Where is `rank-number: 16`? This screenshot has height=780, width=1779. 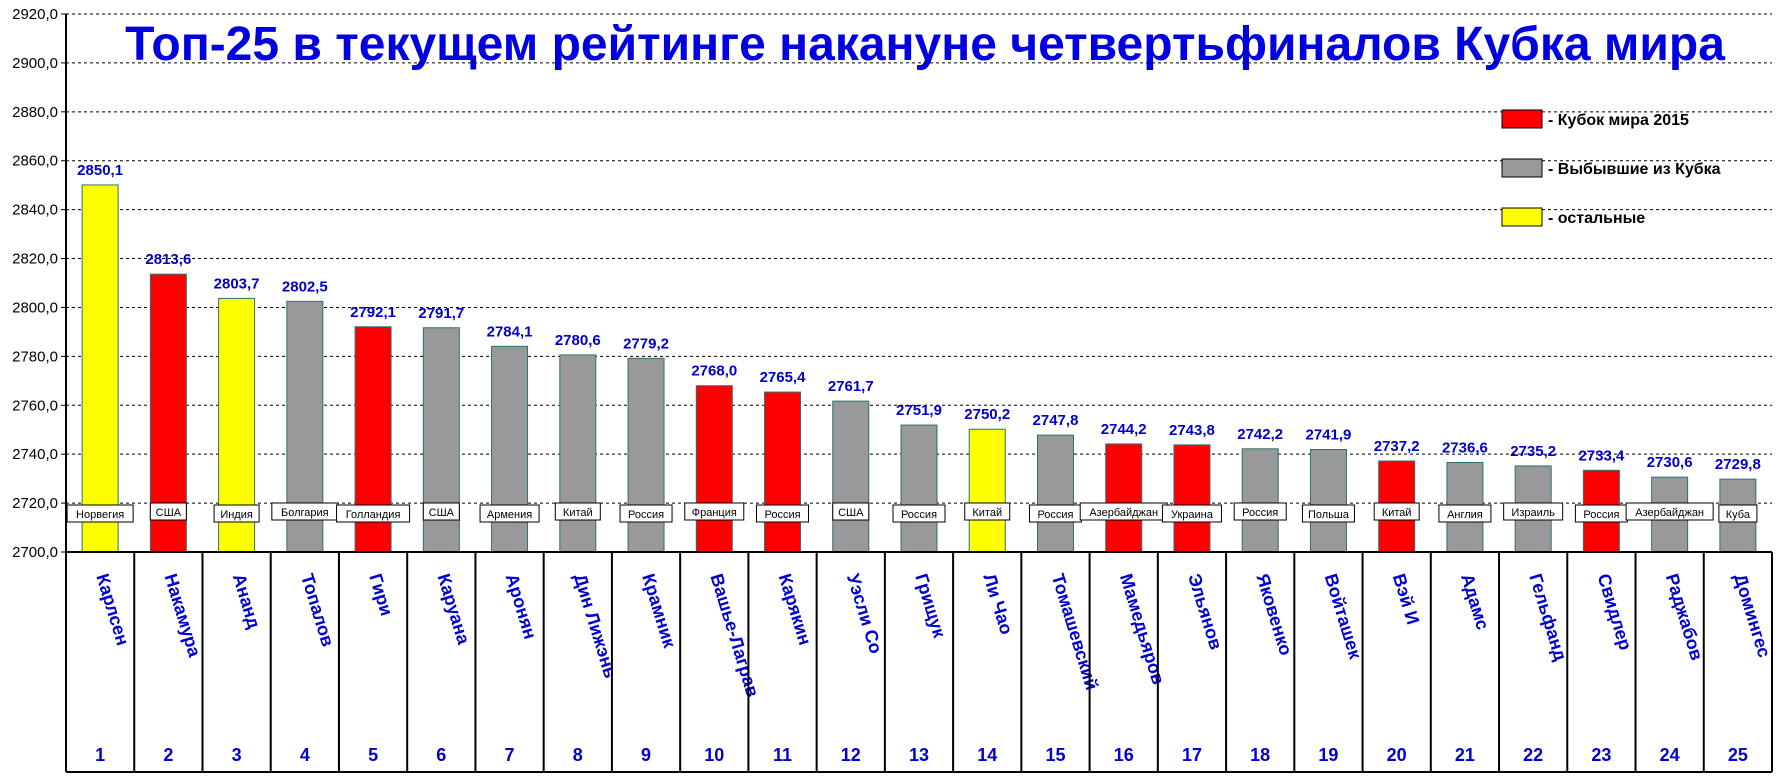
rank-number: 16 is located at coordinates (1124, 755).